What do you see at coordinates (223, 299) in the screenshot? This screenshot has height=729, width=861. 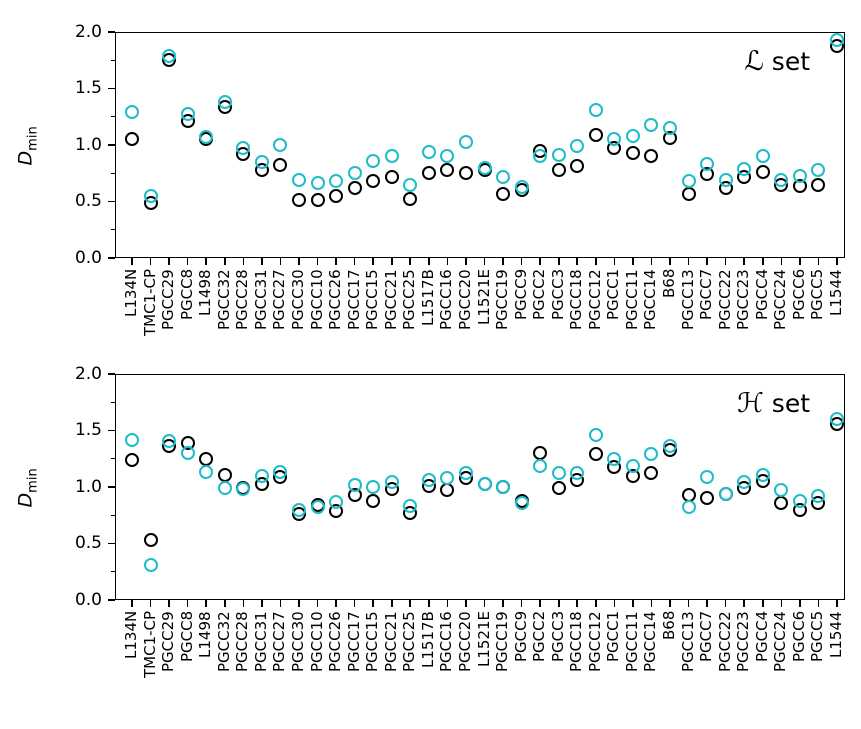 I see `x-tick-label: PGCC32` at bounding box center [223, 299].